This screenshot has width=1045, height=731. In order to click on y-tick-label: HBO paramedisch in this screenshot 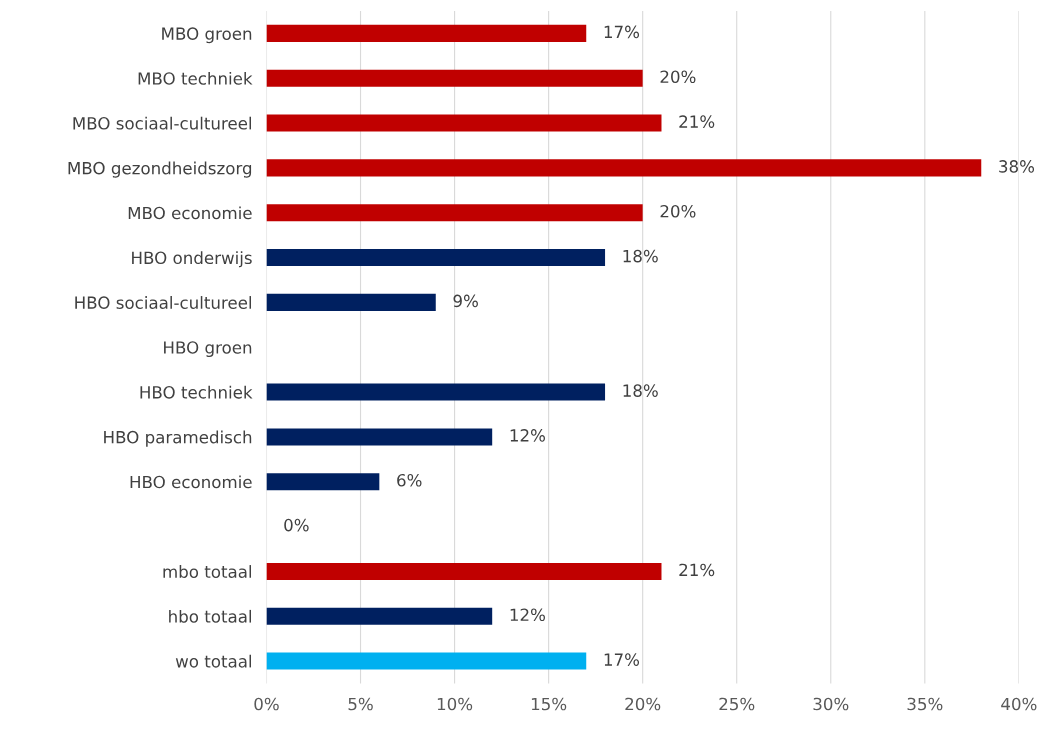, I will do `click(178, 438)`.